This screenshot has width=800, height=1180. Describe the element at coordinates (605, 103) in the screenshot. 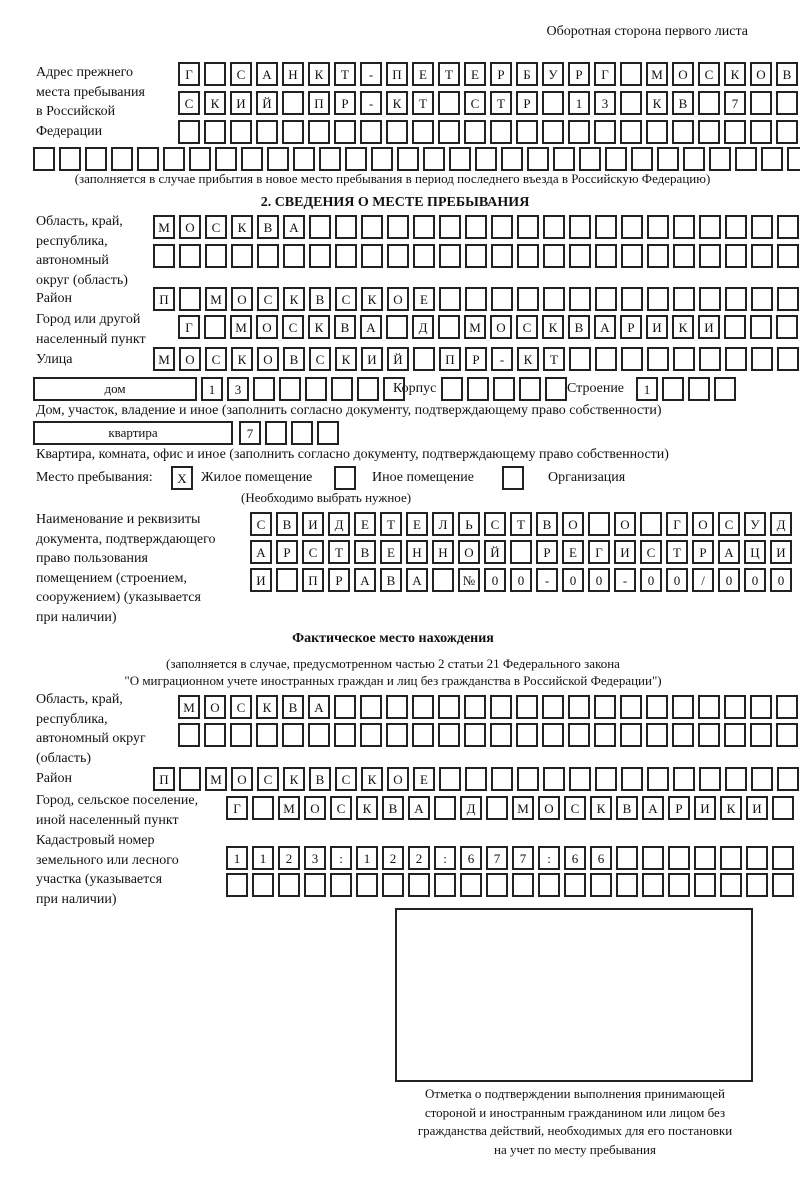

I see `char-box: 3` at that location.